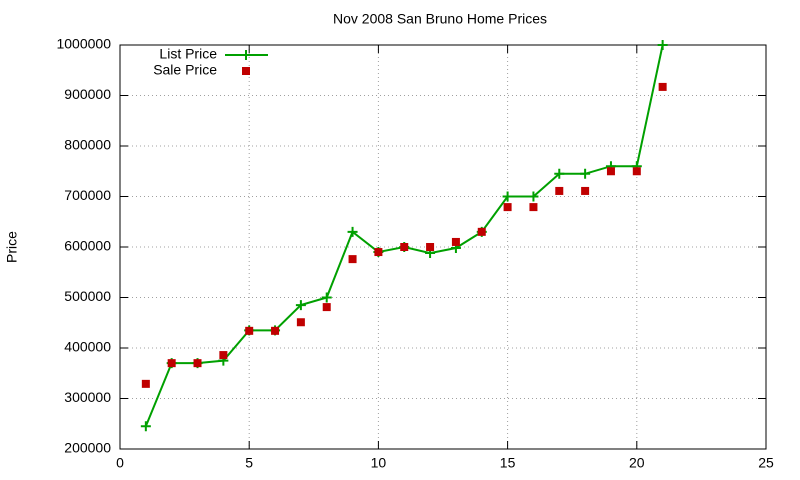  Describe the element at coordinates (87, 296) in the screenshot. I see `y-tick-label: 500000` at that location.